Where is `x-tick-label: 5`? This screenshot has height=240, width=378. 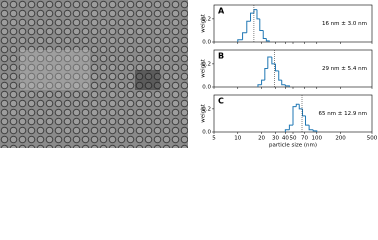
x-tick-label: 5 is located at coordinates (214, 139).